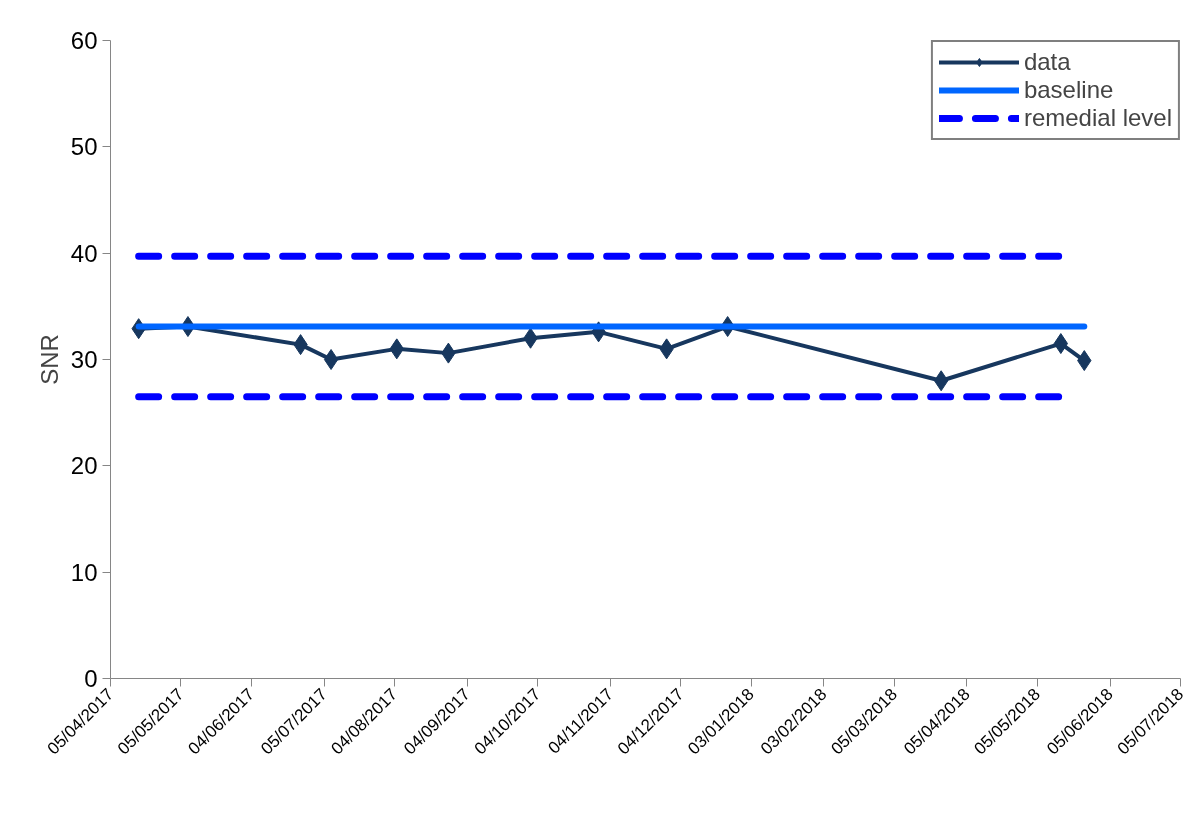  What do you see at coordinates (84, 40) in the screenshot?
I see `y-tick-label: 60` at bounding box center [84, 40].